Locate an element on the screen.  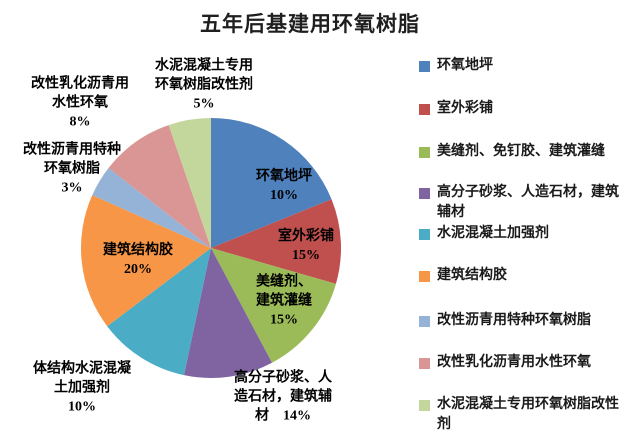
legend-item-label: 高分子砂浆、人造石材，建筑辅材 is located at coordinates (528, 202).